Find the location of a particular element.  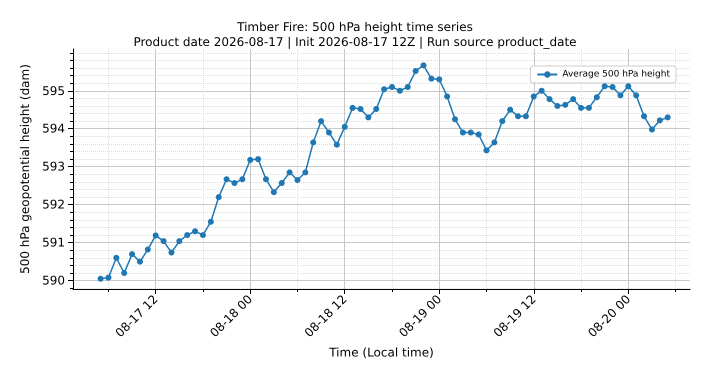

y-tick-label: 592 is located at coordinates (53, 205).